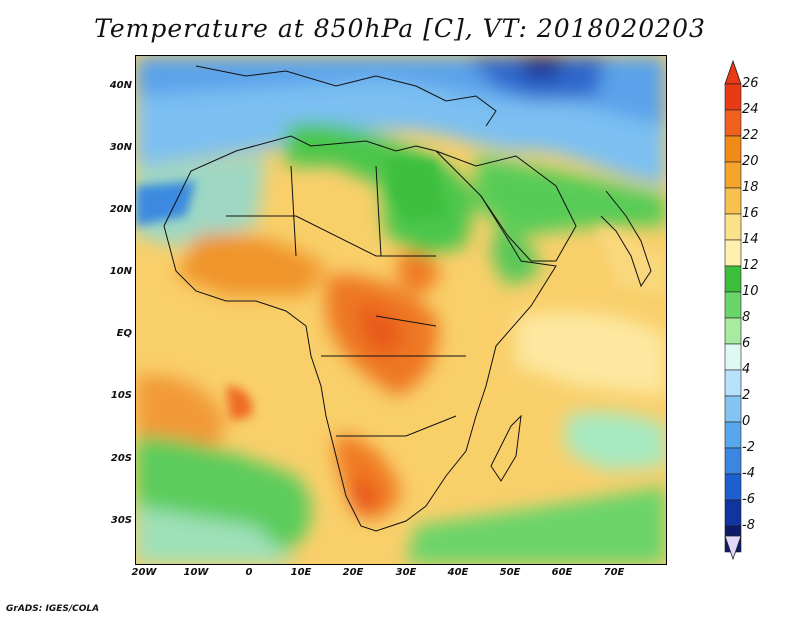 The height and width of the screenshot is (618, 800). Describe the element at coordinates (750, 161) in the screenshot. I see `colorbar-tick-label: 20` at that location.